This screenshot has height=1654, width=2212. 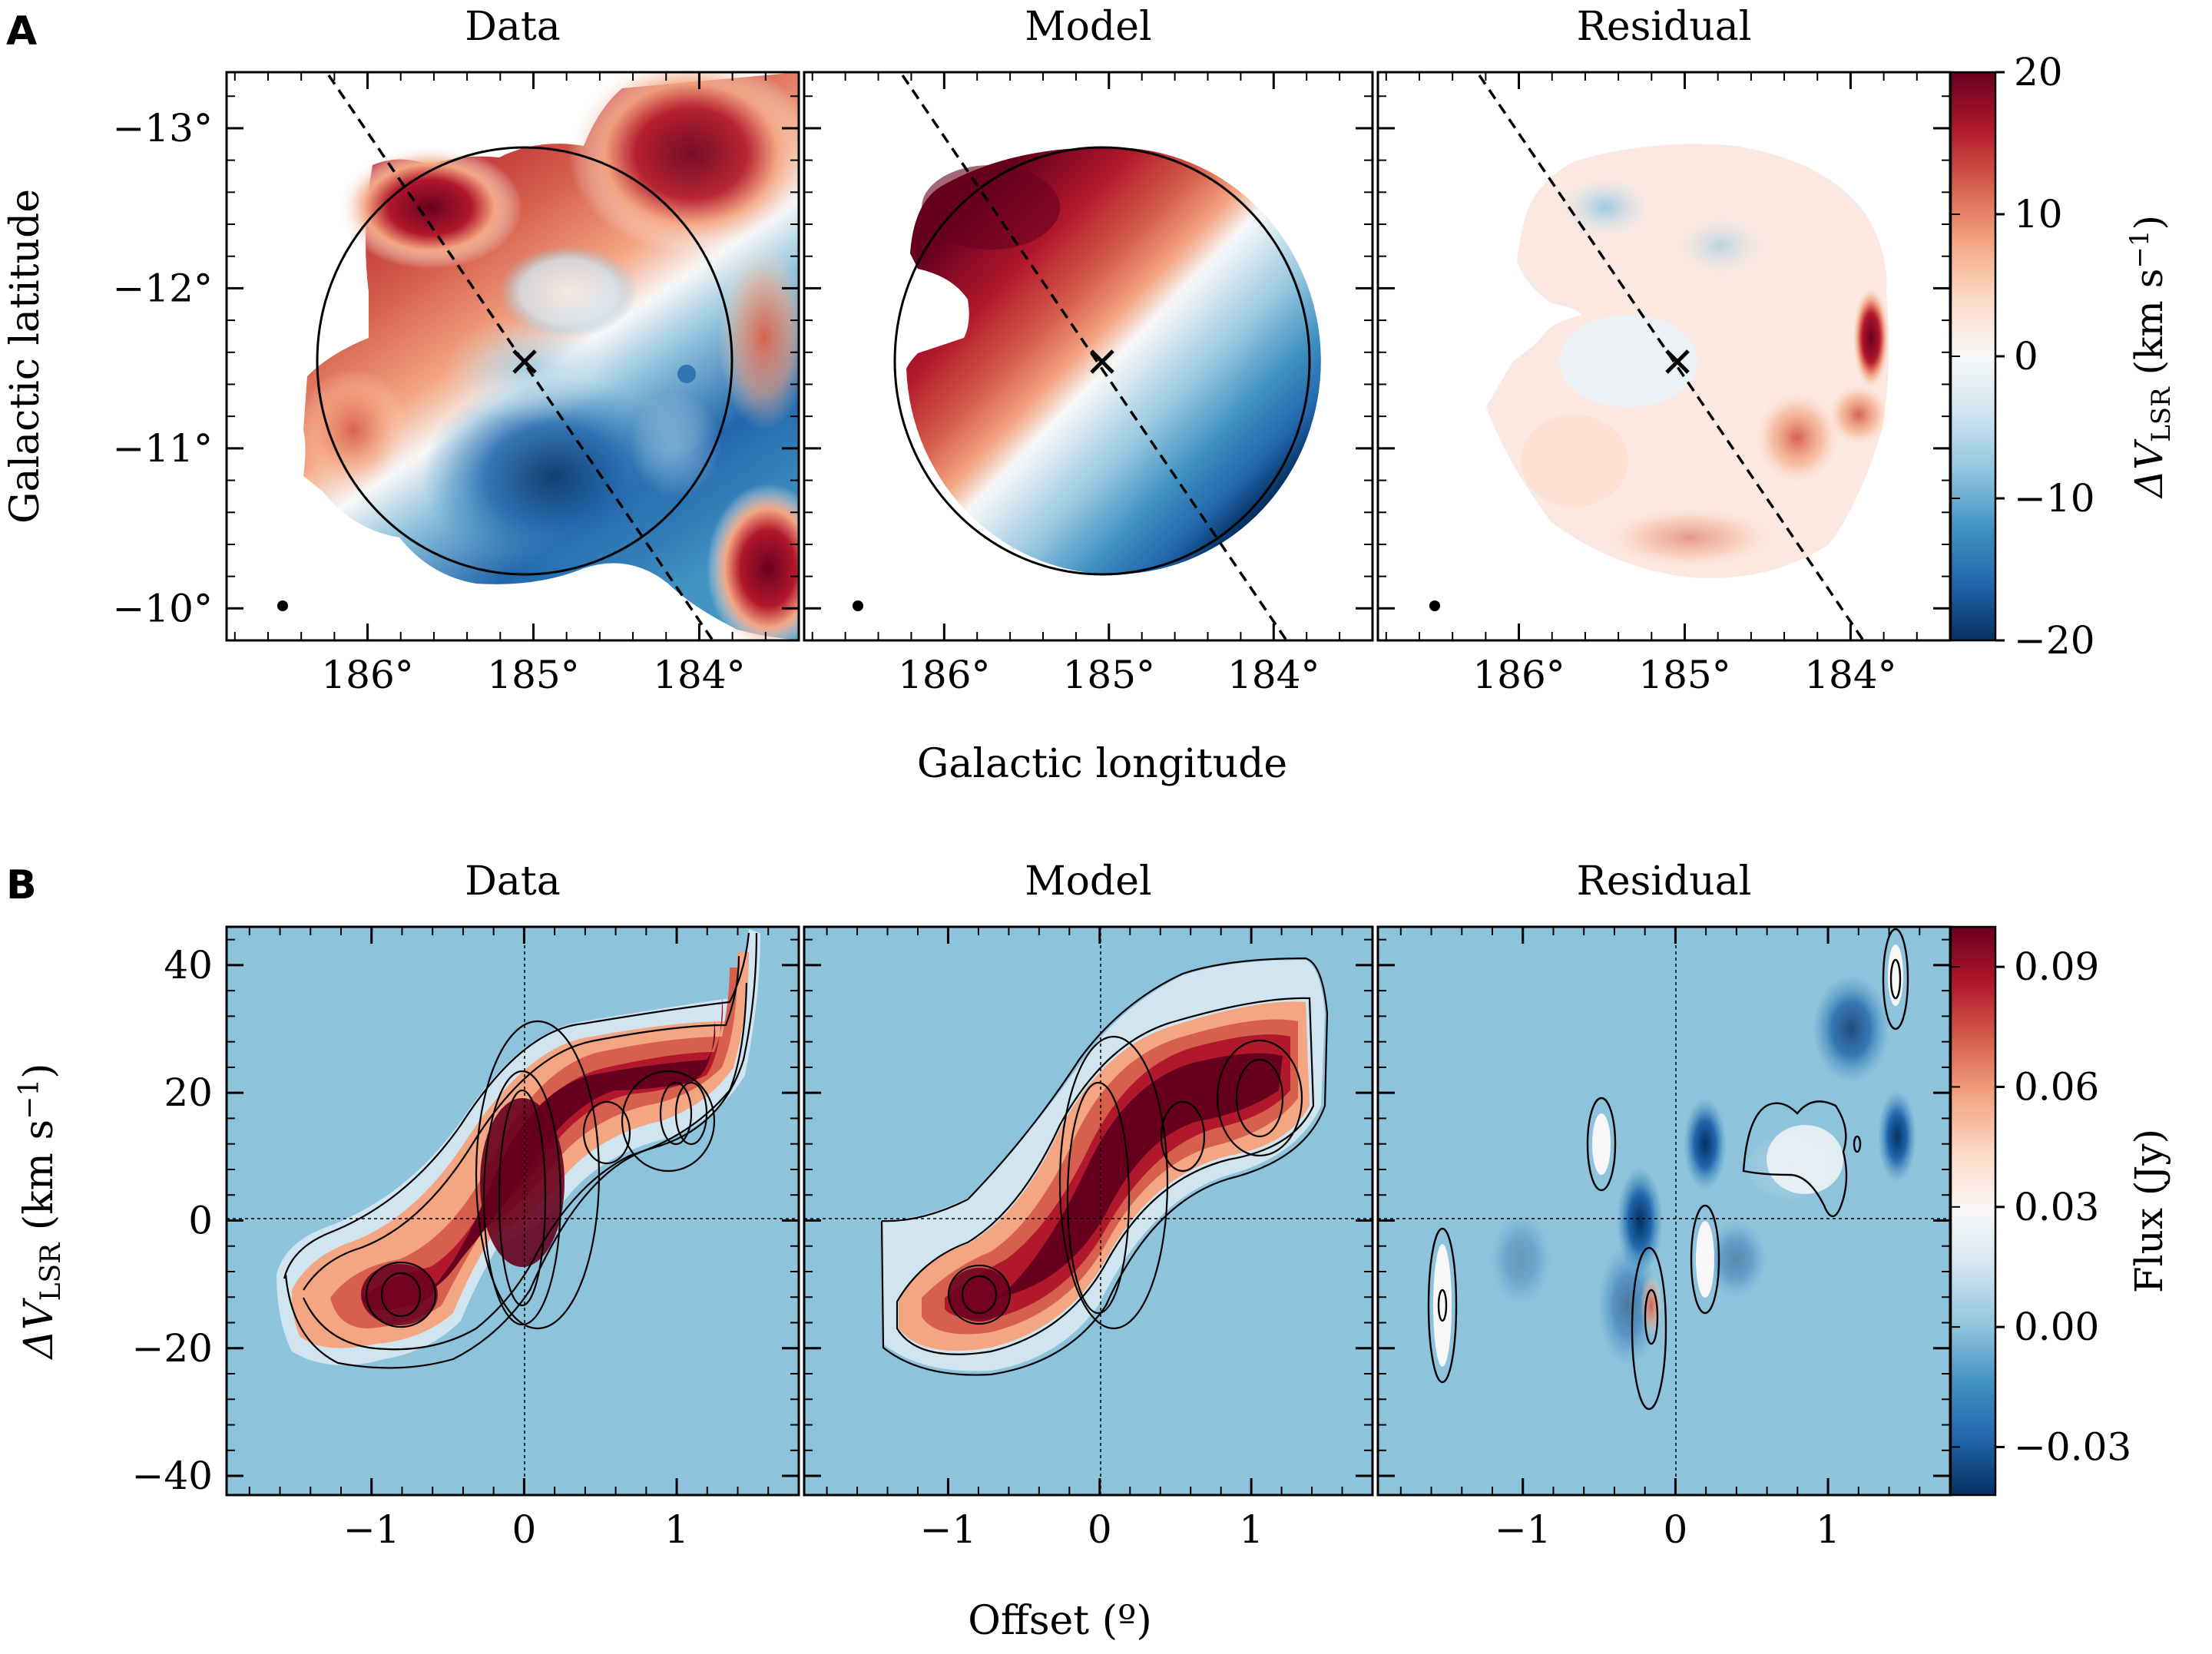 I want to click on y-tick-label: −10°, so click(x=163, y=608).